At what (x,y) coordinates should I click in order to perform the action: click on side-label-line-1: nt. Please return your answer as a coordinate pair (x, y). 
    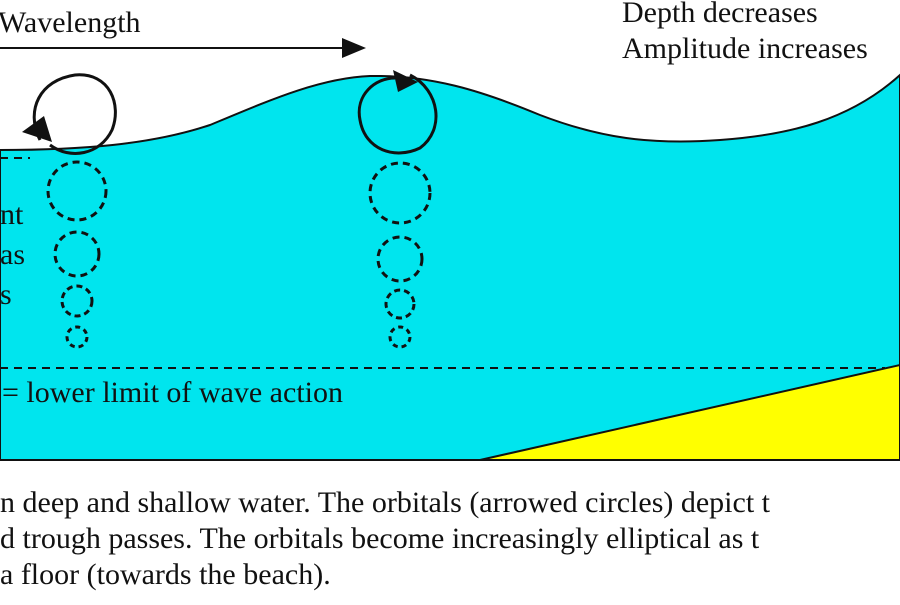
    Looking at the image, I should click on (12, 214).